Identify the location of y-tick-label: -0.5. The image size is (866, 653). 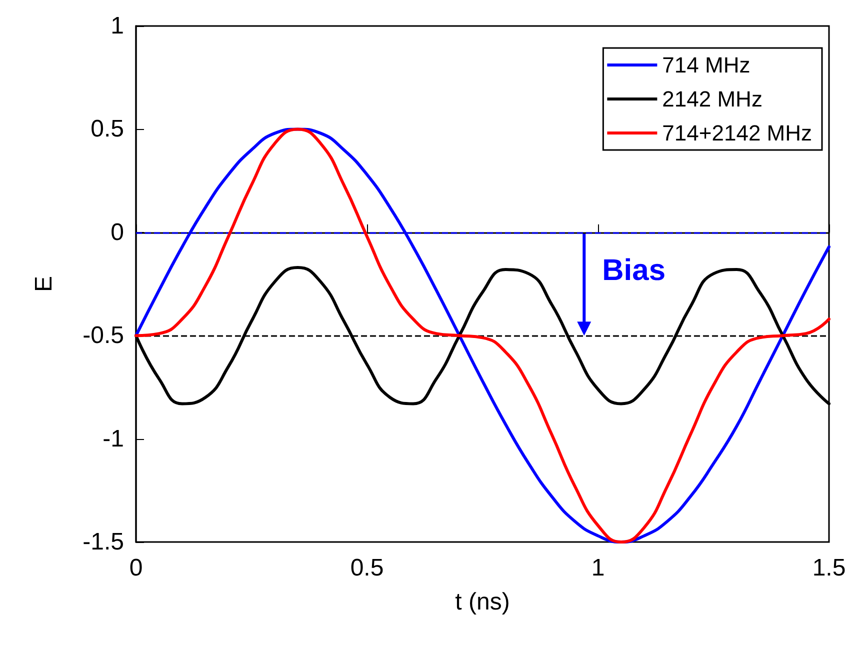
(103, 336).